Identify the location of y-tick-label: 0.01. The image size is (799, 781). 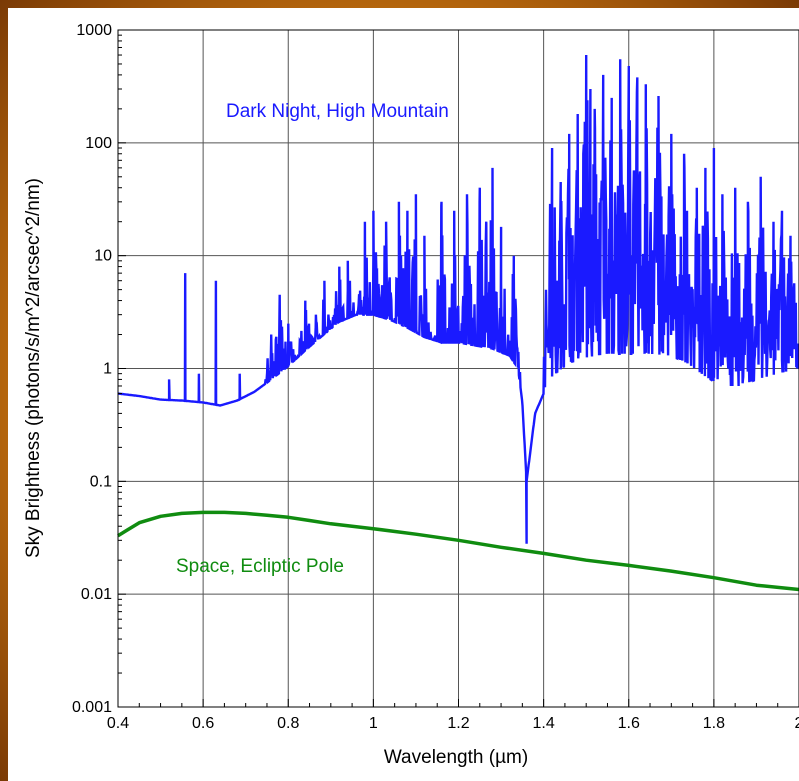
(96, 594).